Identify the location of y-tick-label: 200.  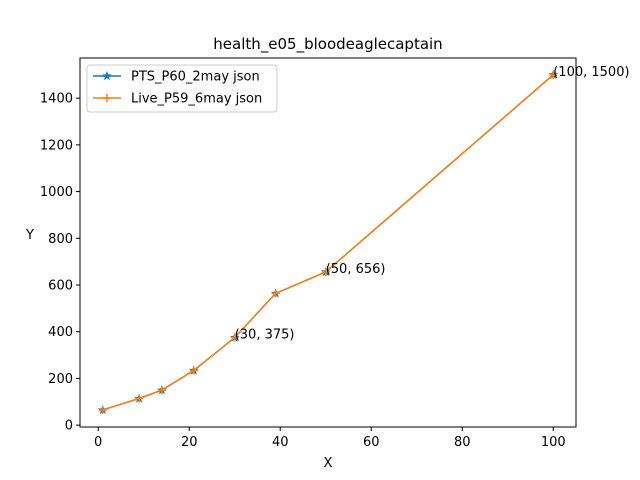
(60, 379).